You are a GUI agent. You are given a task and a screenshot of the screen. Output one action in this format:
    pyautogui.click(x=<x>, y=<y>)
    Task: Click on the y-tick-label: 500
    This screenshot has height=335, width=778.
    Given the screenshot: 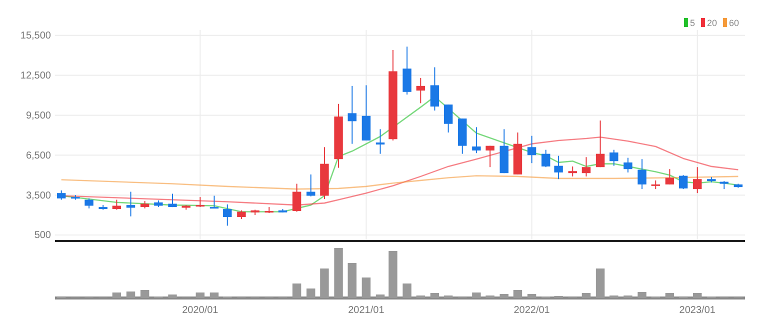 What is the action you would take?
    pyautogui.click(x=43, y=236)
    